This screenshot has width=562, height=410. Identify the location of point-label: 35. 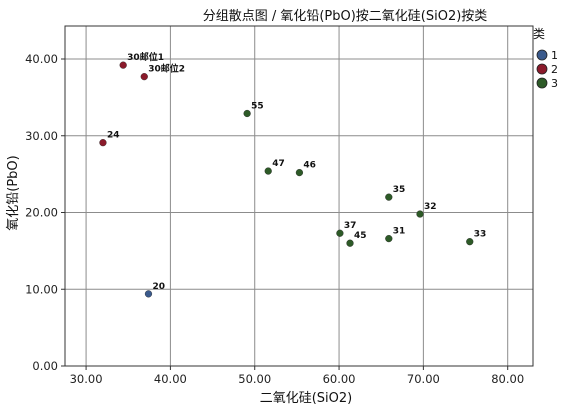
(399, 190).